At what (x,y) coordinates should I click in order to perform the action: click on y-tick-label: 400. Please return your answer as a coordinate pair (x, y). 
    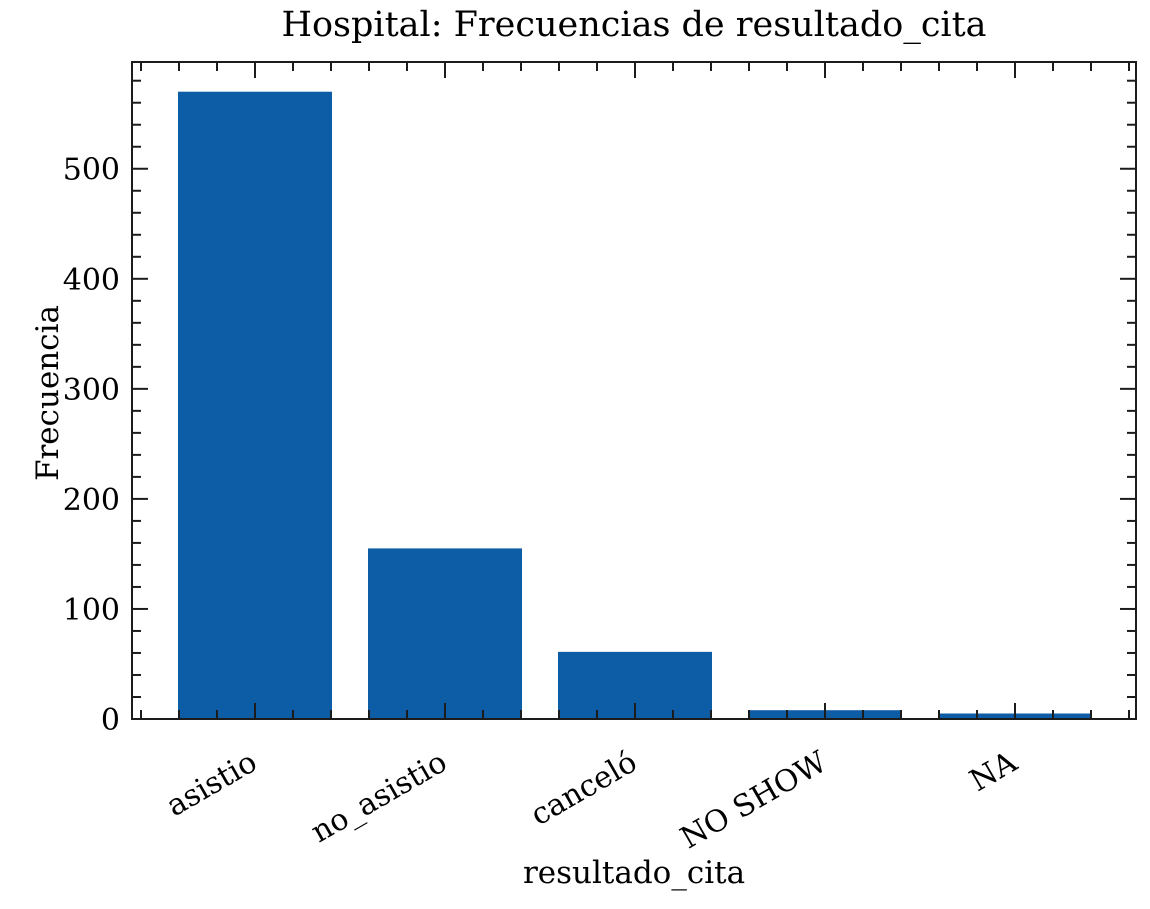
    Looking at the image, I should click on (91, 280).